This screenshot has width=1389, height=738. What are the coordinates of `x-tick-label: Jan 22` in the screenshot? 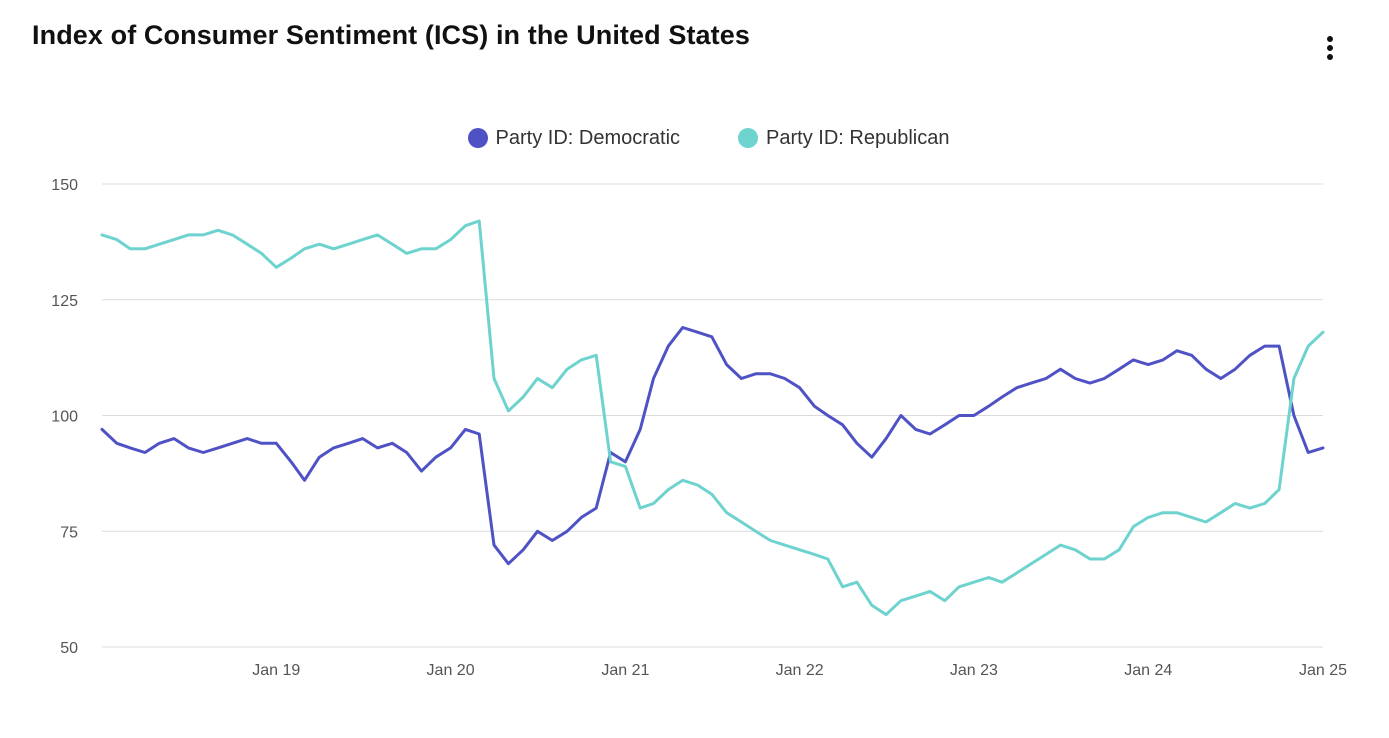 It's located at (800, 670).